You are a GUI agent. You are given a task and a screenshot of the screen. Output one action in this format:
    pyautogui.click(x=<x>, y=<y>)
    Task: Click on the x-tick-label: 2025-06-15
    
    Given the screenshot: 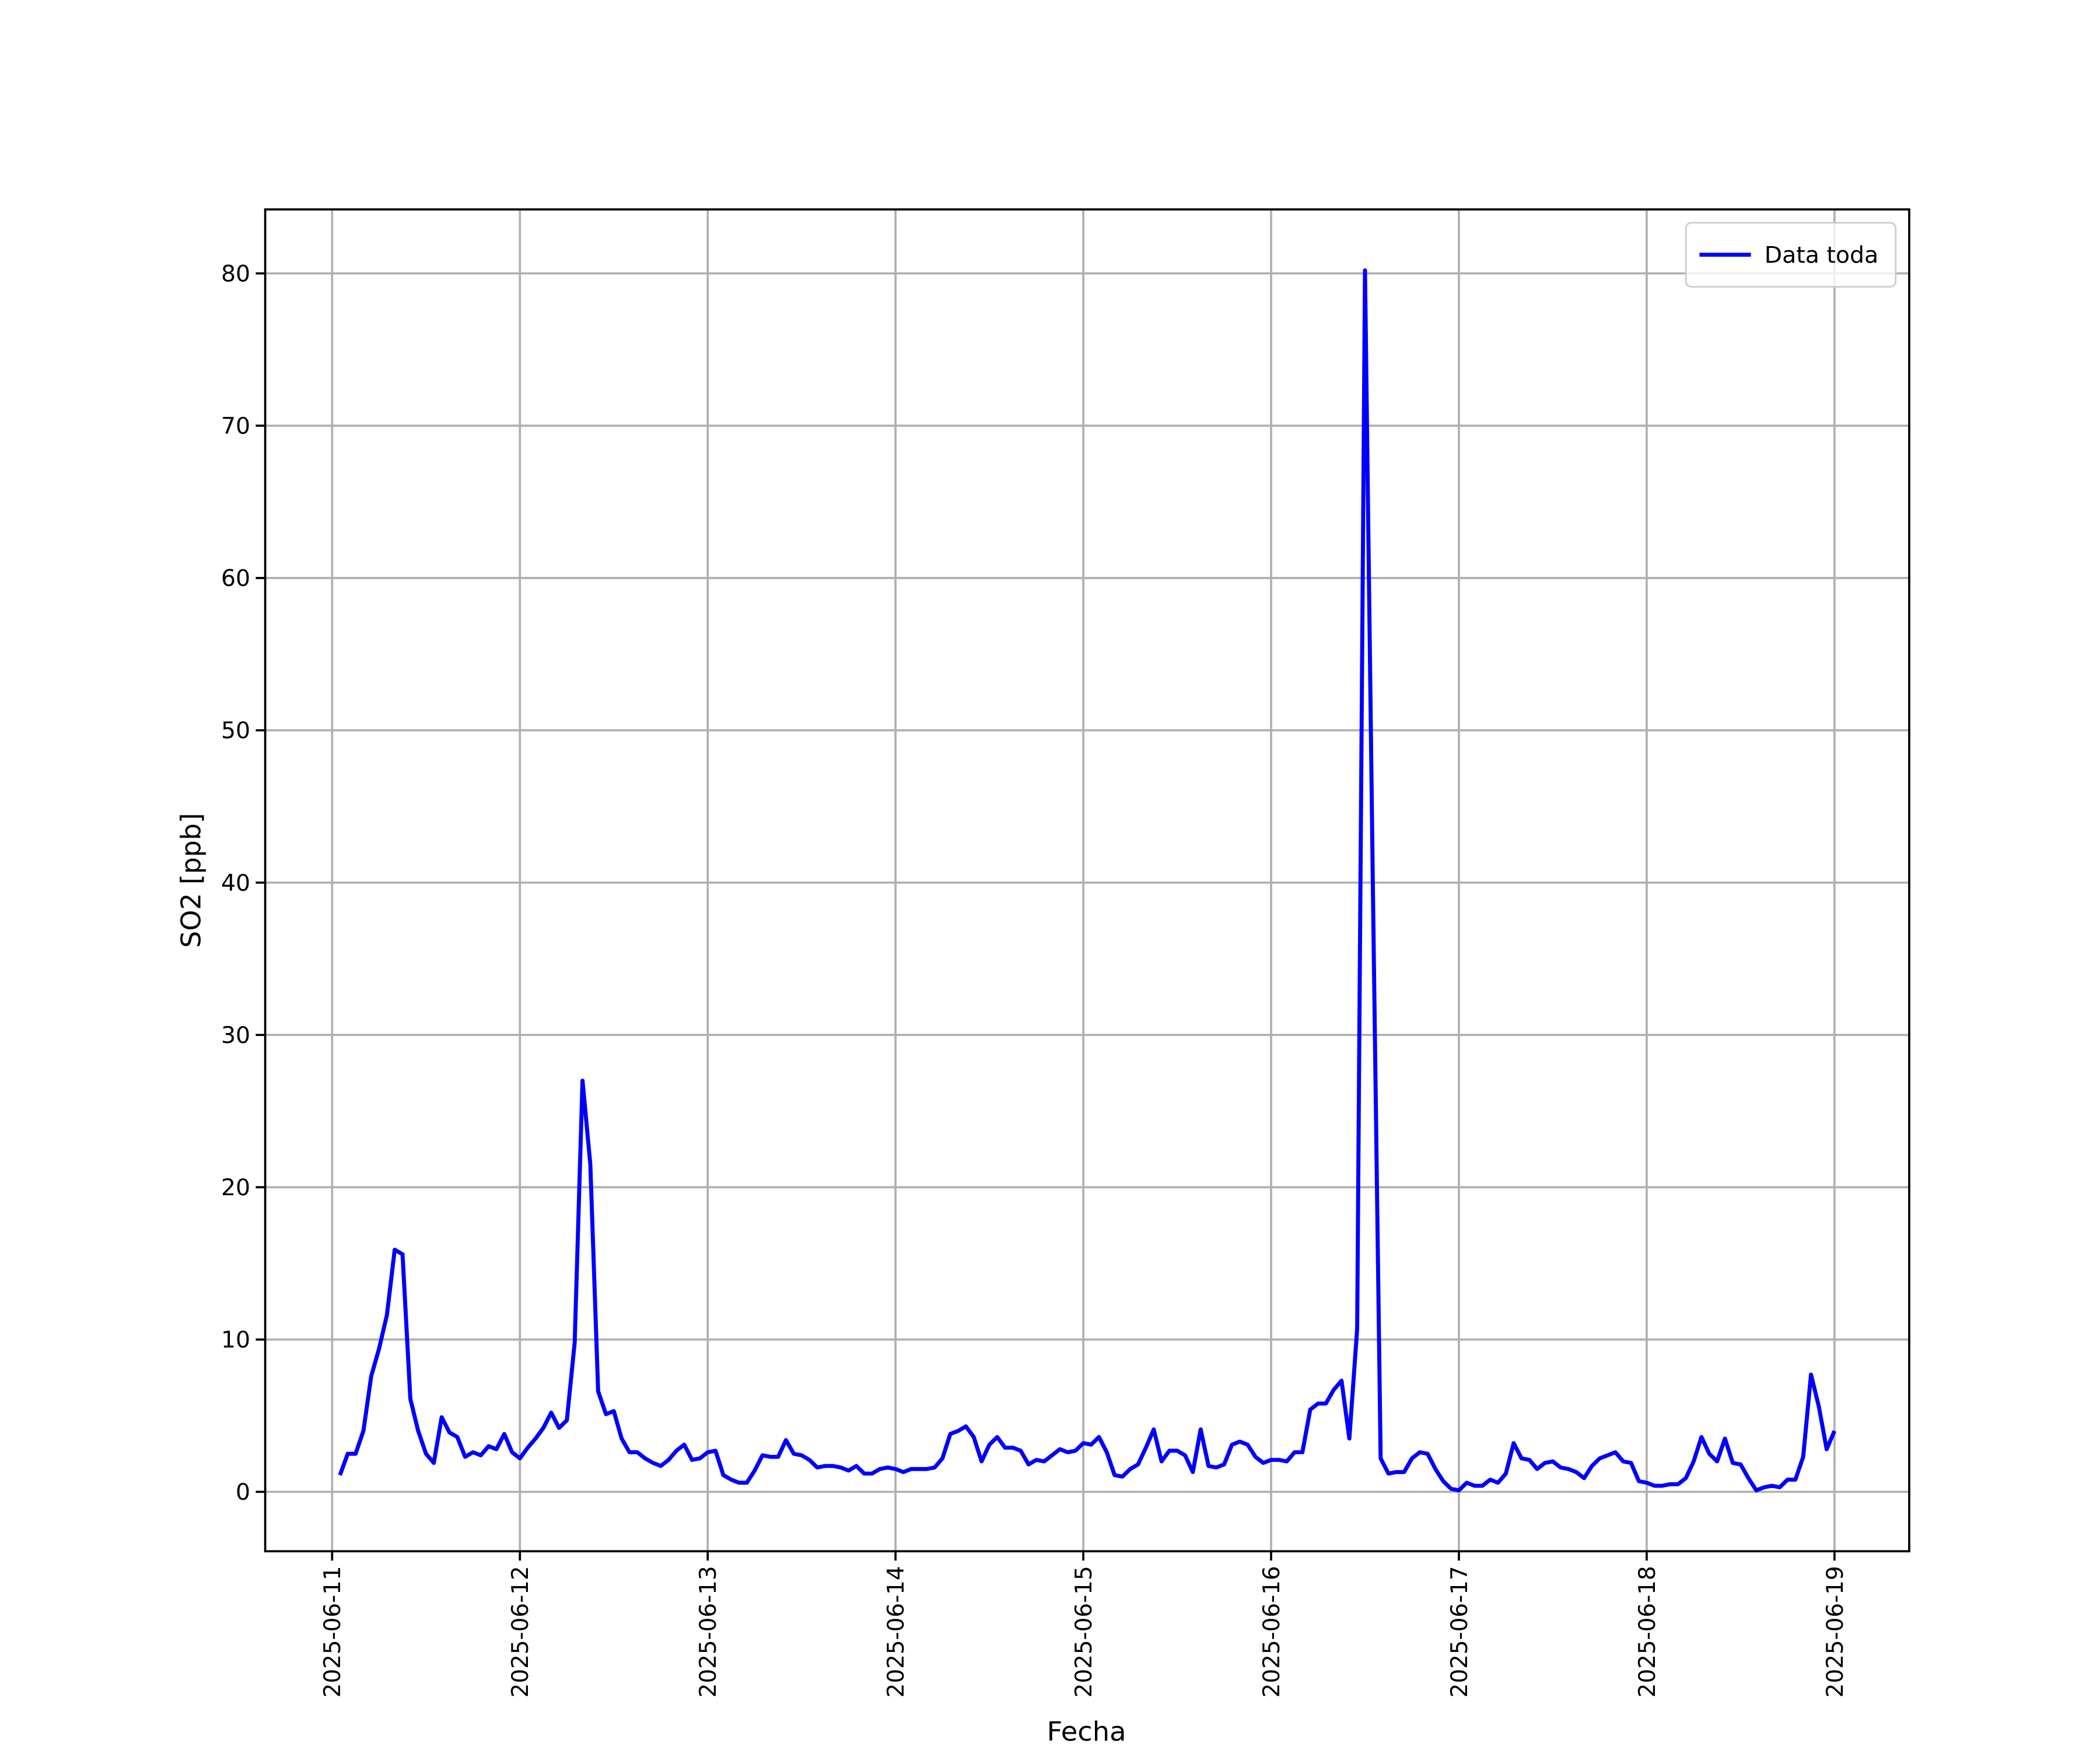 What is the action you would take?
    pyautogui.click(x=1084, y=1632)
    